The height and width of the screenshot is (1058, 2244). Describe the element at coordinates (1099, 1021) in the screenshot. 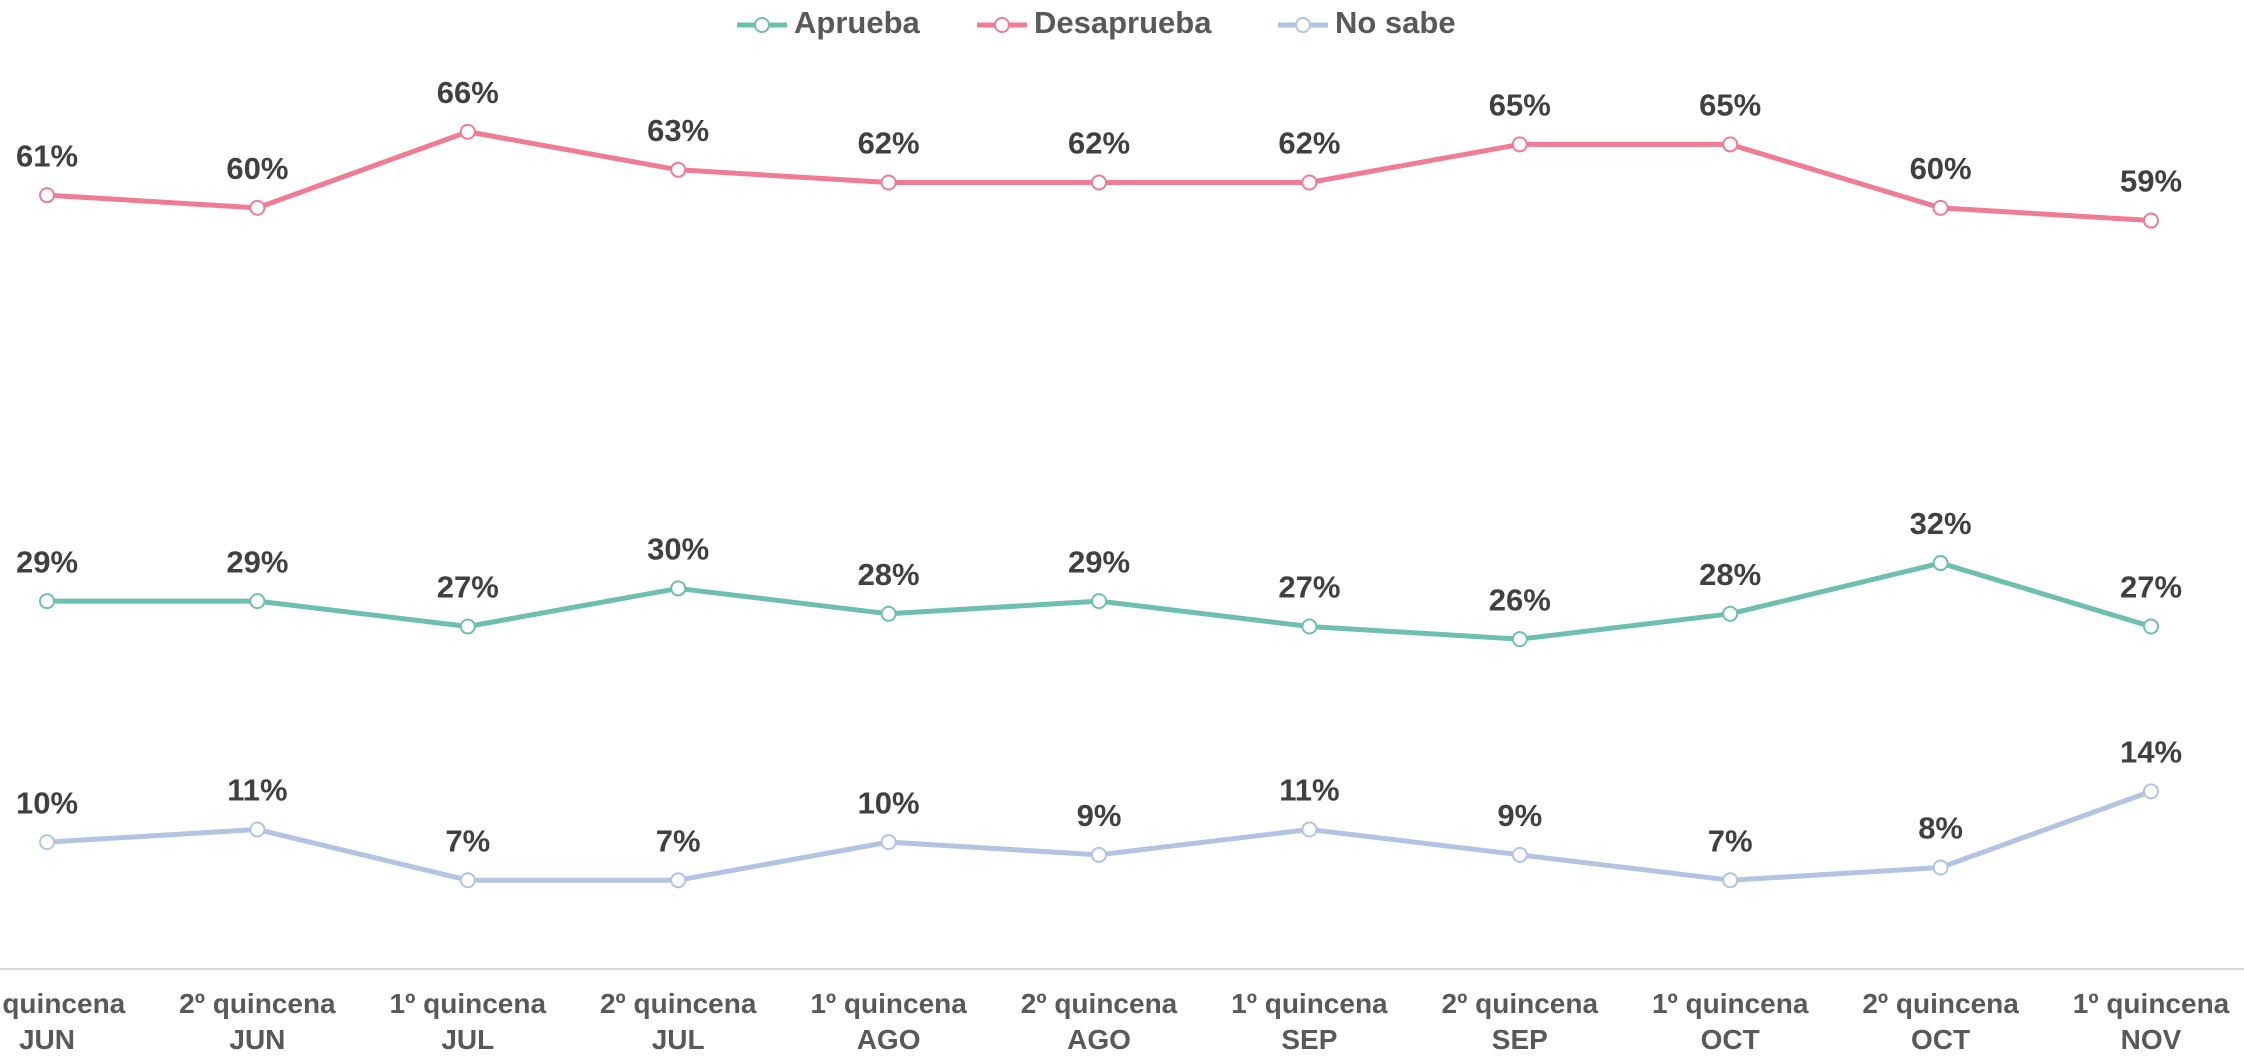

I see `x-tick-label: 2º quincena AGO` at that location.